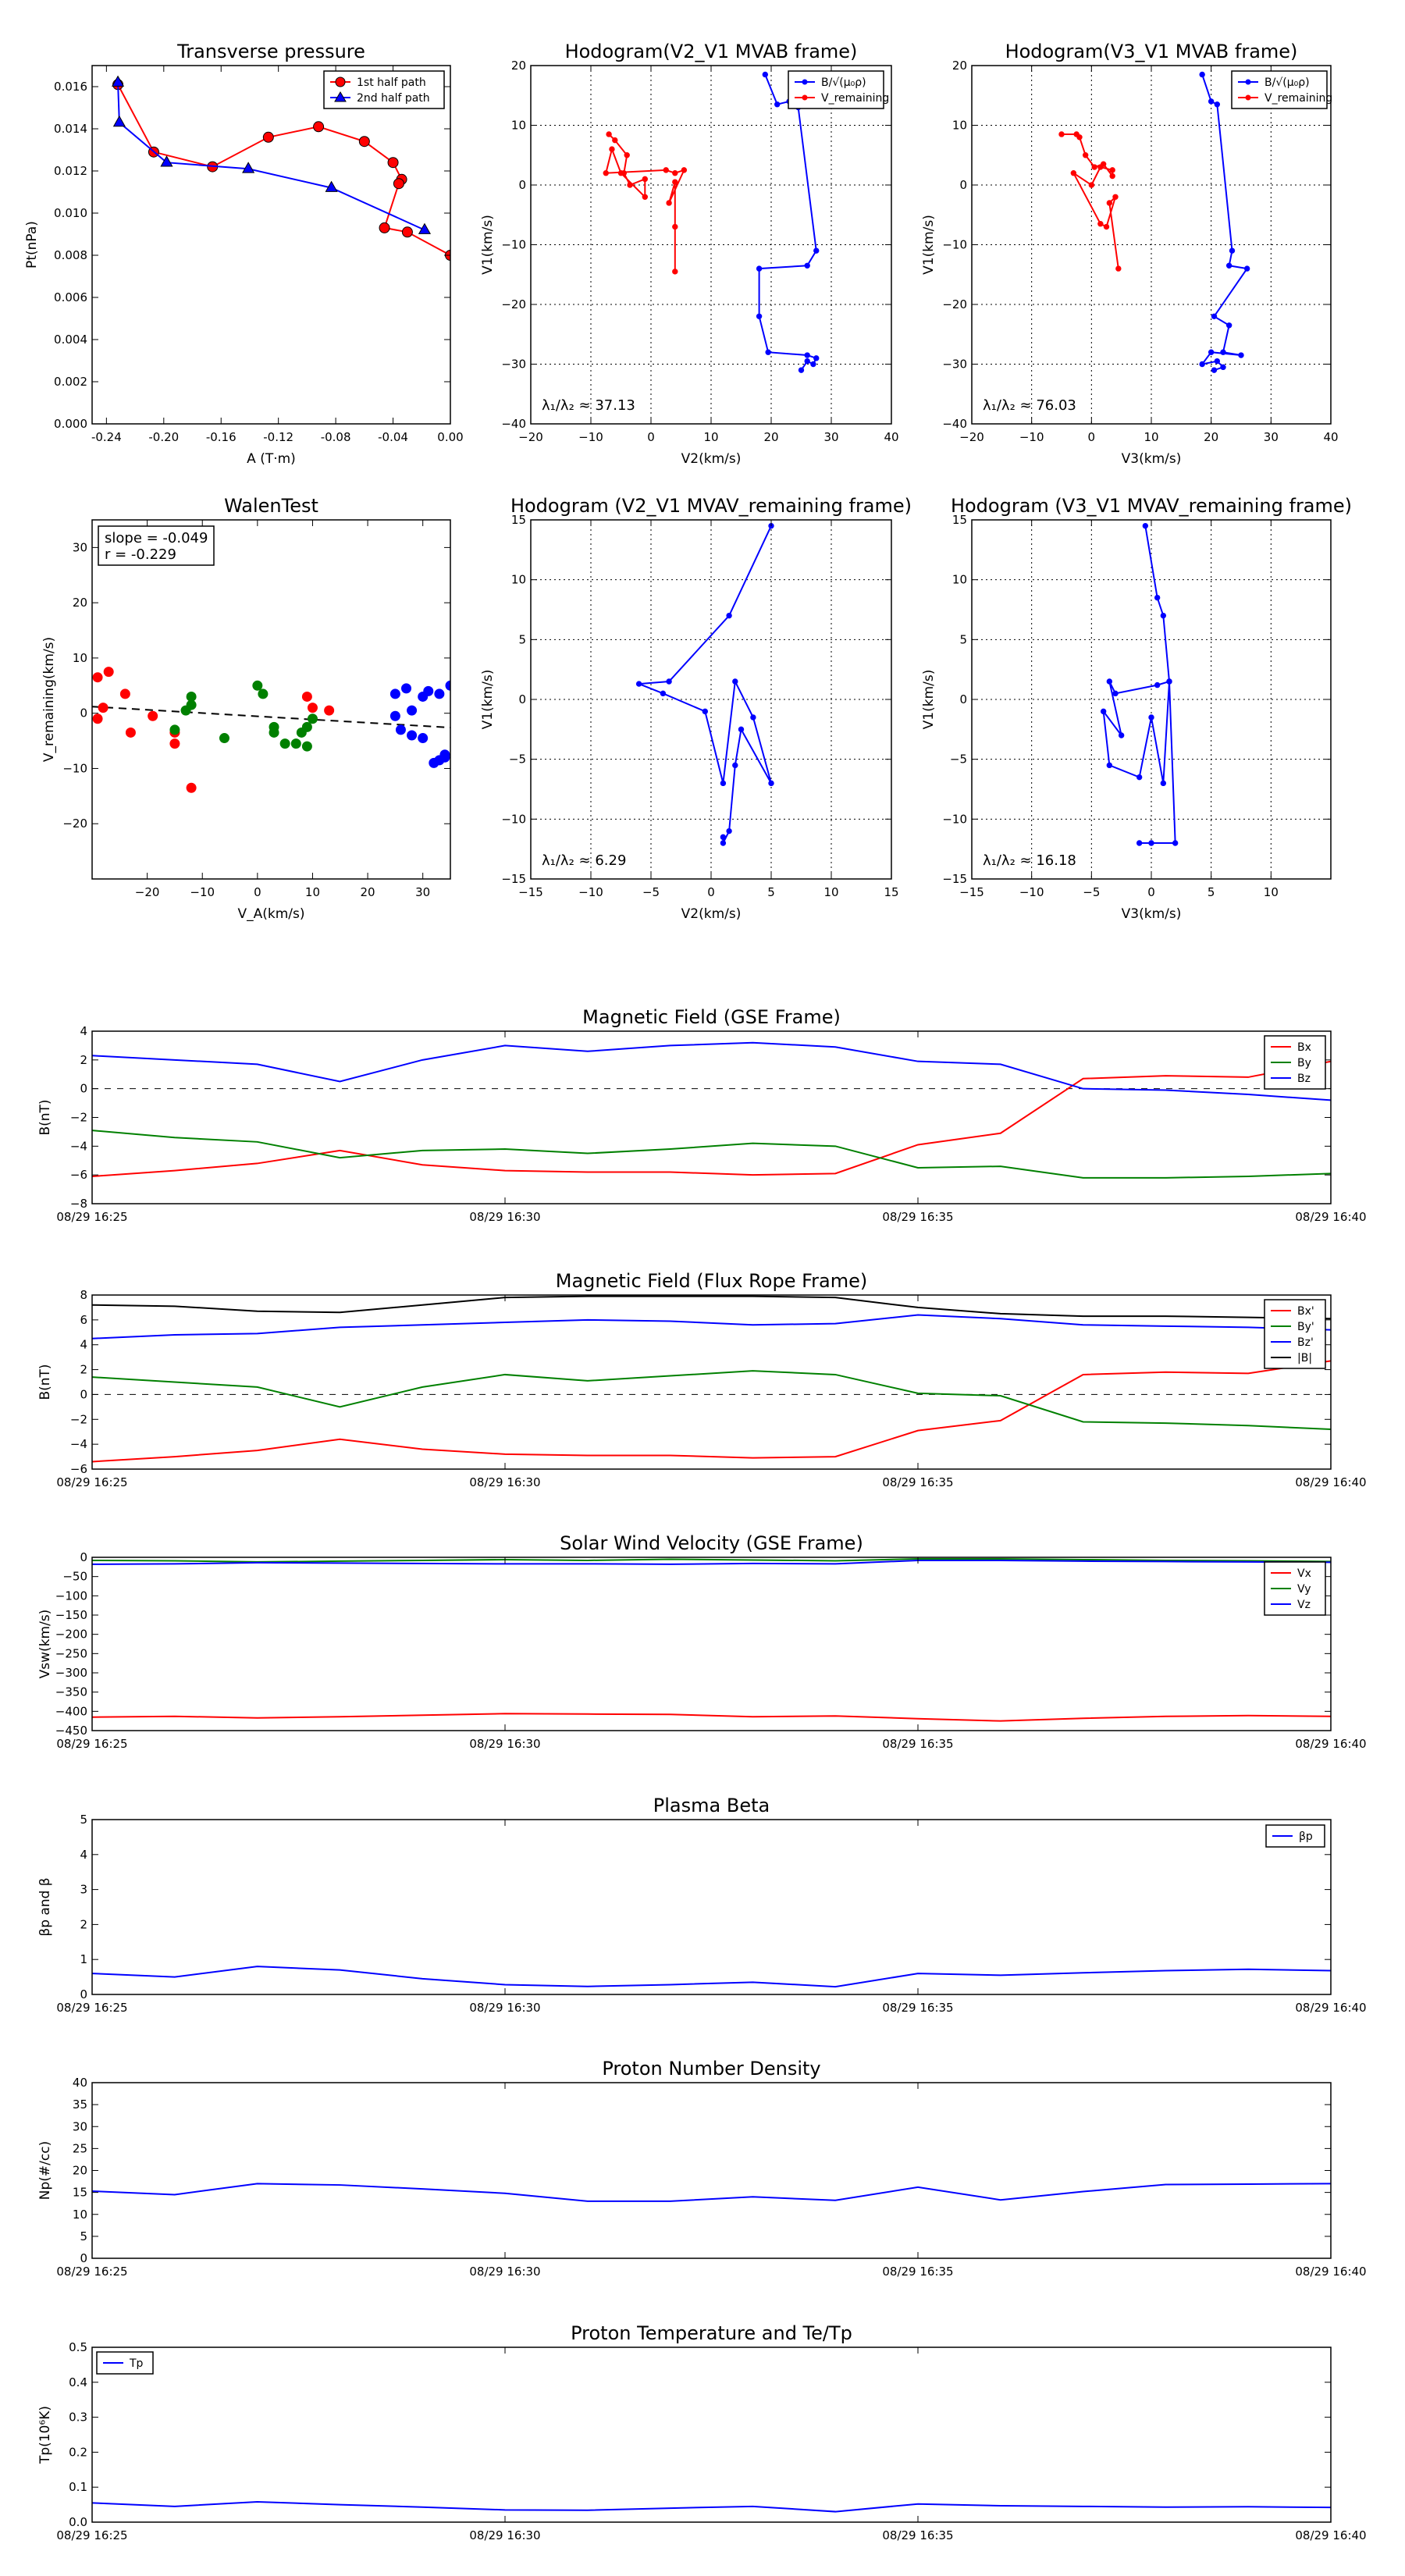 The height and width of the screenshot is (2576, 1405). What do you see at coordinates (955, 879) in the screenshot?
I see `y-tick-label: −15` at bounding box center [955, 879].